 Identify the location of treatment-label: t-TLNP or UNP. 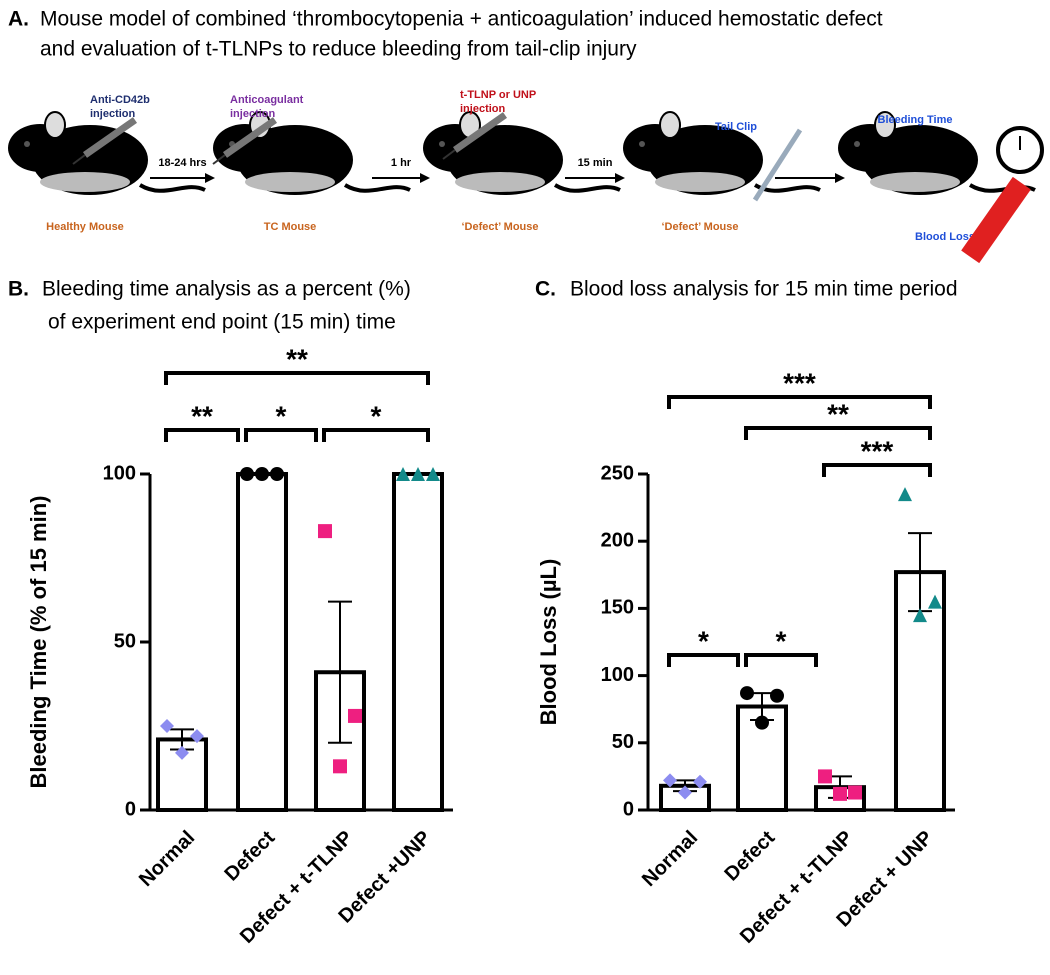
(498, 95).